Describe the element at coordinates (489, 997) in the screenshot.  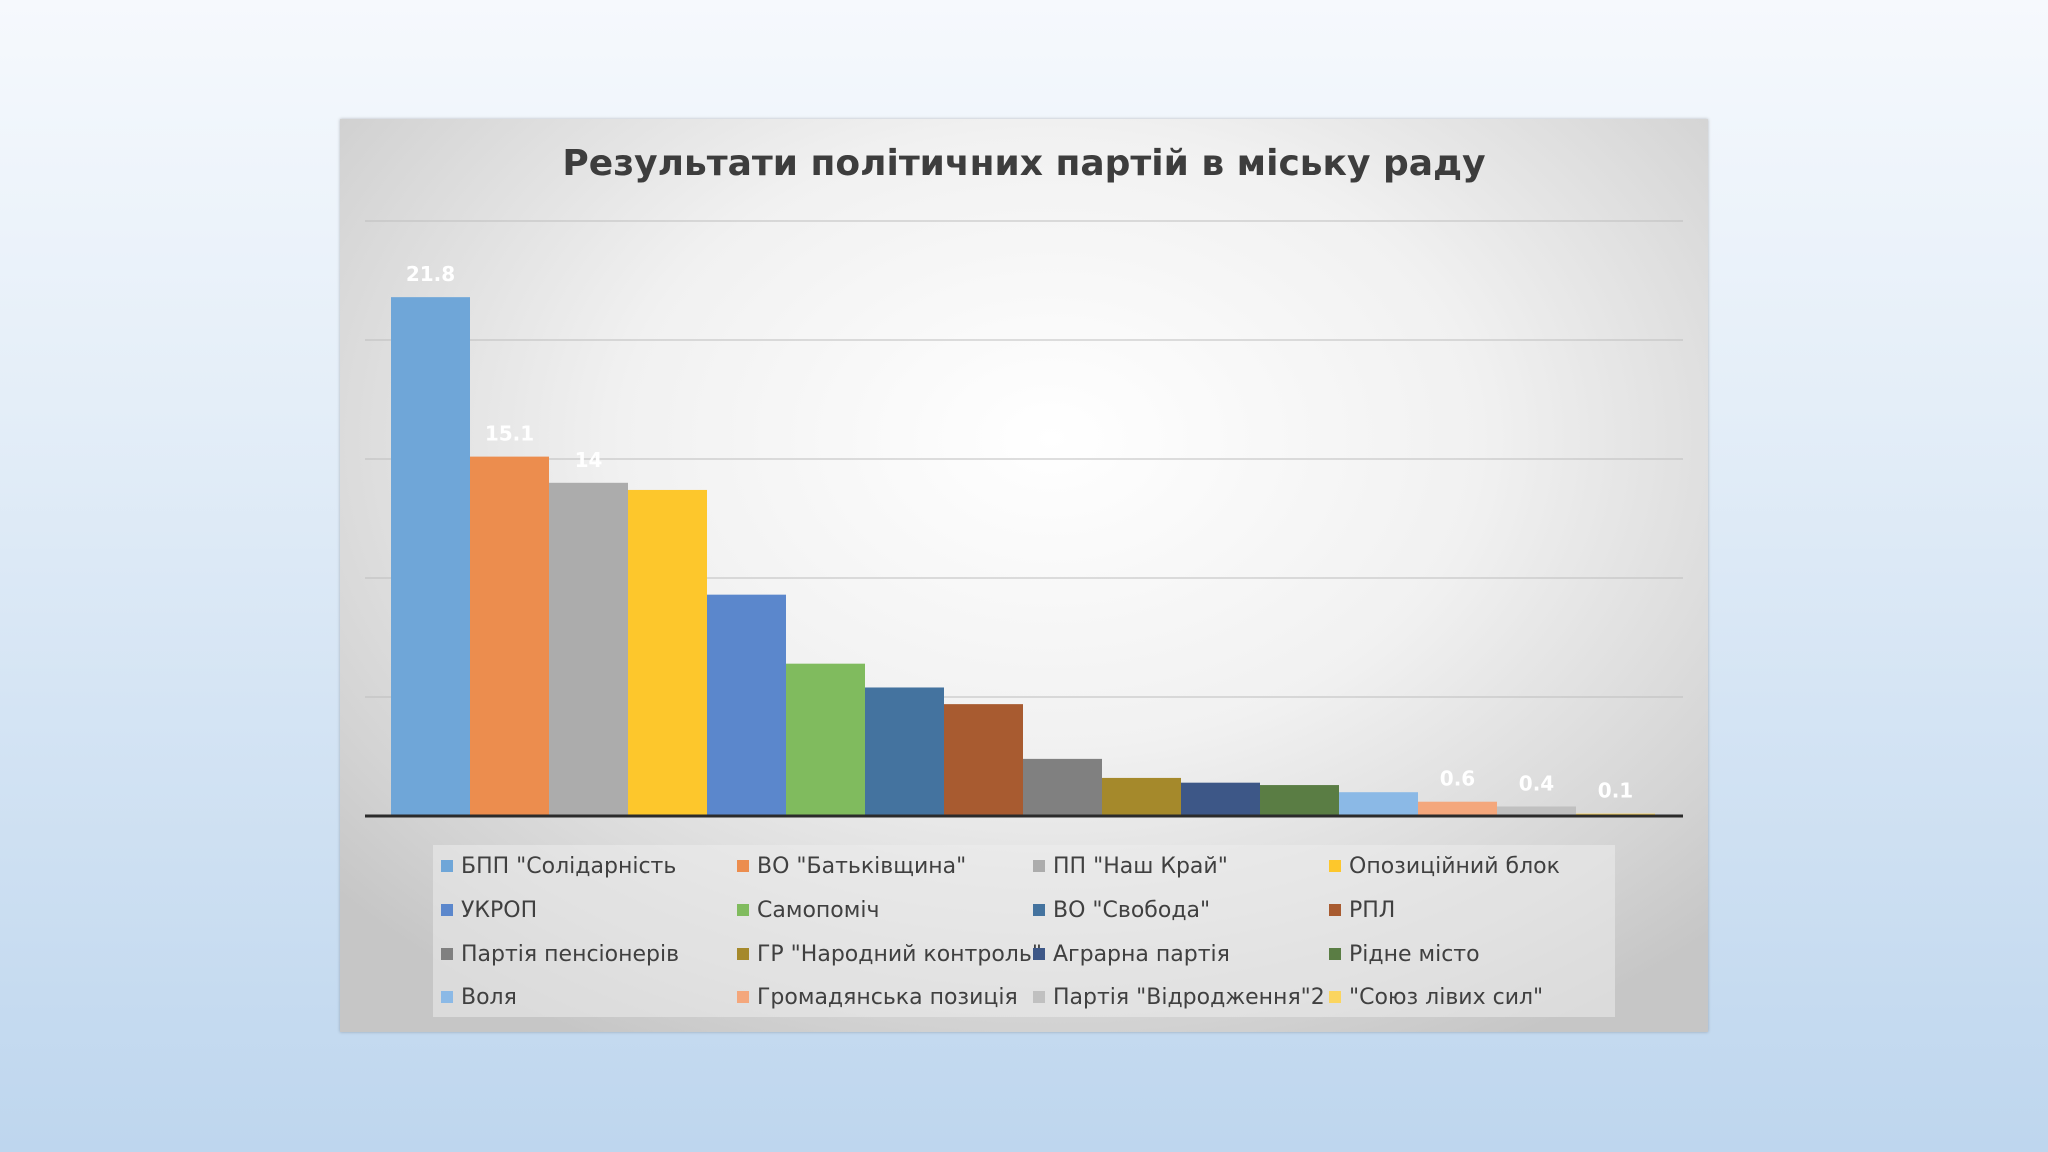
I see `legend-label: Воля` at that location.